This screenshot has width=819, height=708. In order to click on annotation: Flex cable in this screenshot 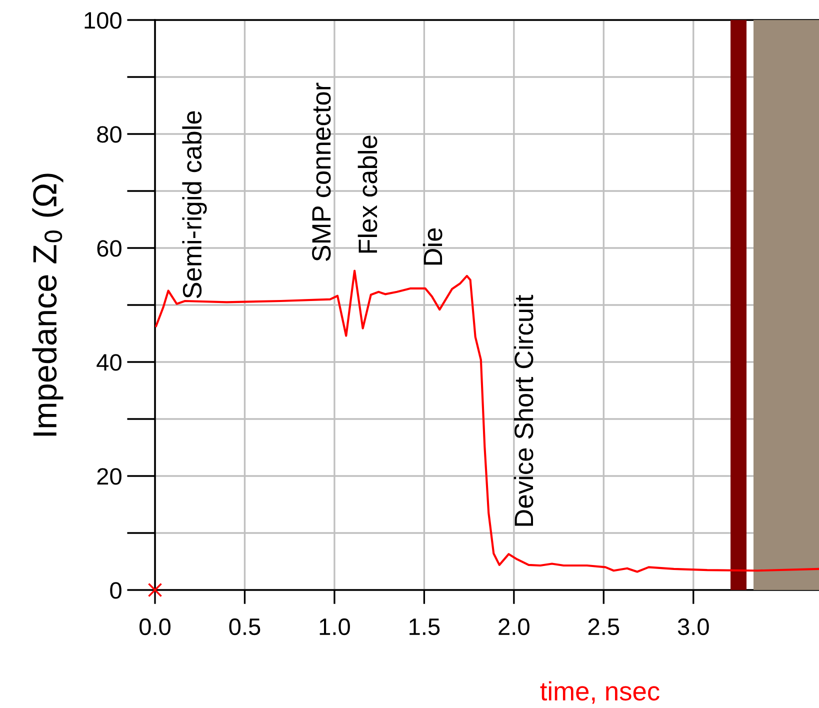, I will do `click(368, 194)`.